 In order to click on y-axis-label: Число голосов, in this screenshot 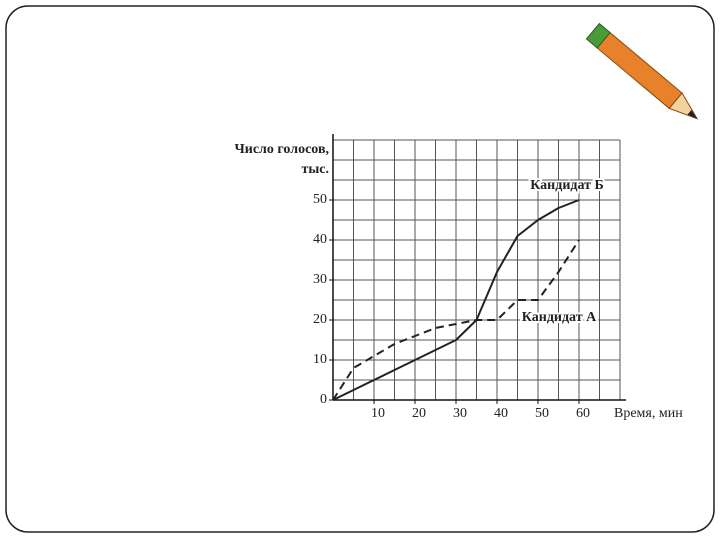, I will do `click(281, 149)`.